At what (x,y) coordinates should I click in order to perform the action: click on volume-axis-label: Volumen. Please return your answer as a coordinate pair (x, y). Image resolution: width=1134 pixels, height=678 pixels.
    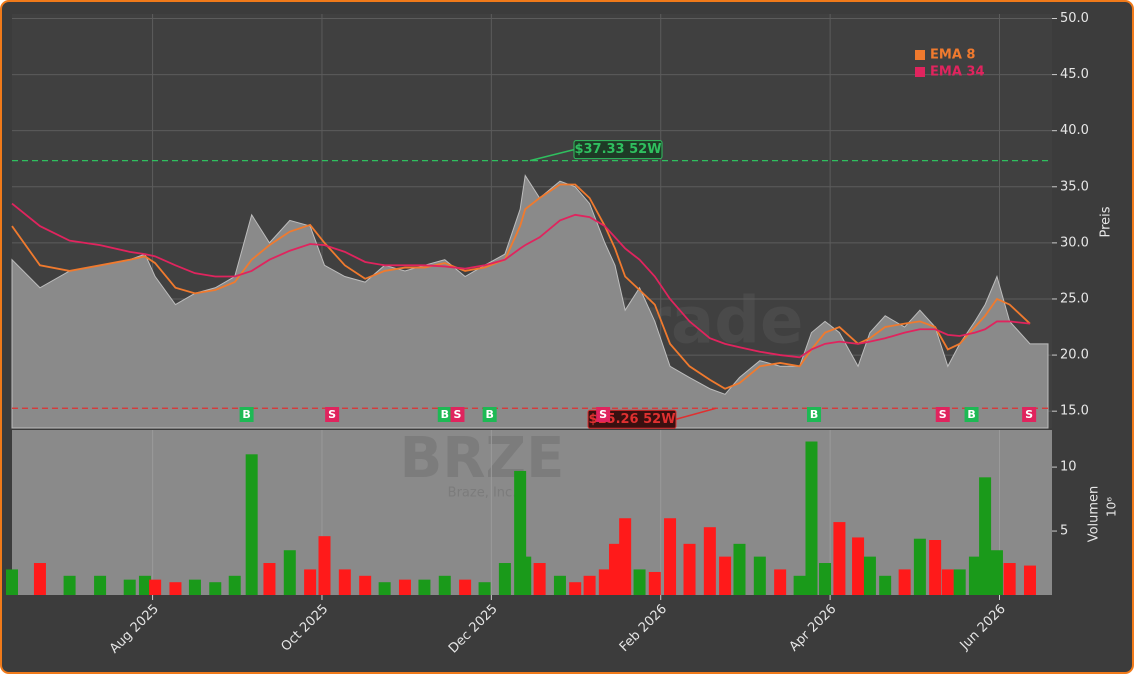
    Looking at the image, I should click on (1094, 514).